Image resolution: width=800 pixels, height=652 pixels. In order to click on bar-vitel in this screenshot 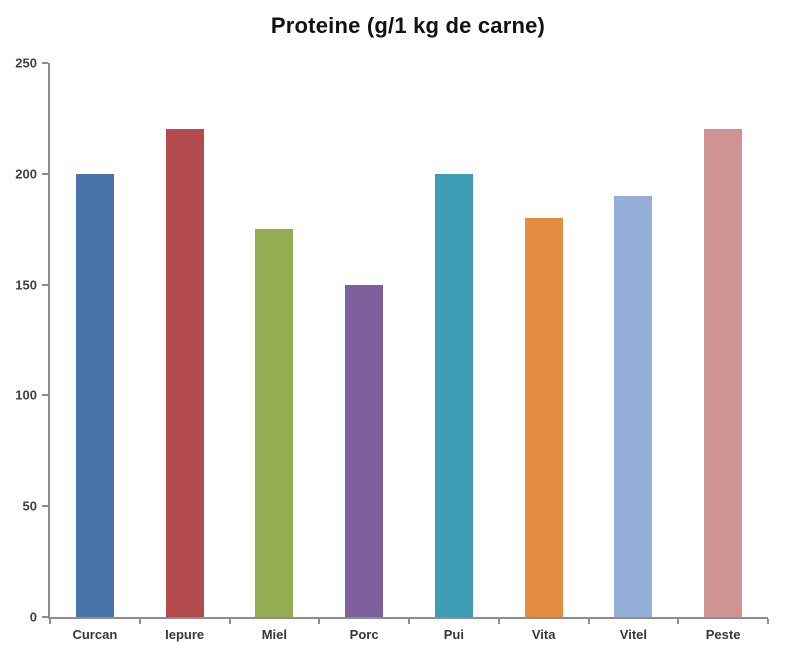, I will do `click(633, 406)`.